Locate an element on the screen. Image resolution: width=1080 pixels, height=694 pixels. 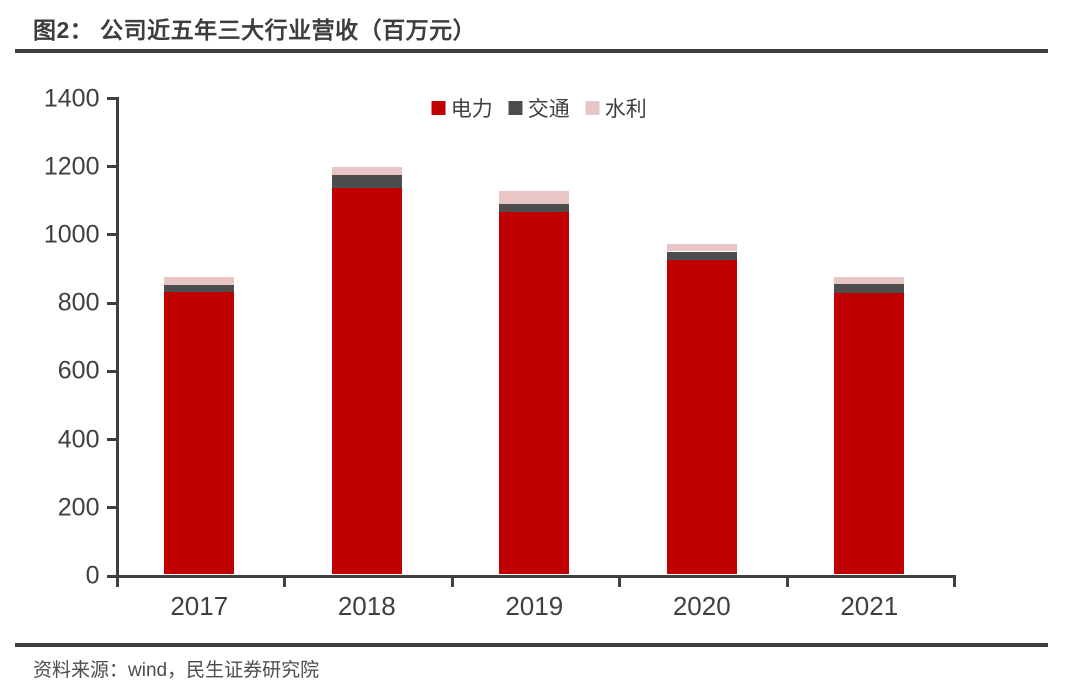
x-axis-line is located at coordinates (535, 576).